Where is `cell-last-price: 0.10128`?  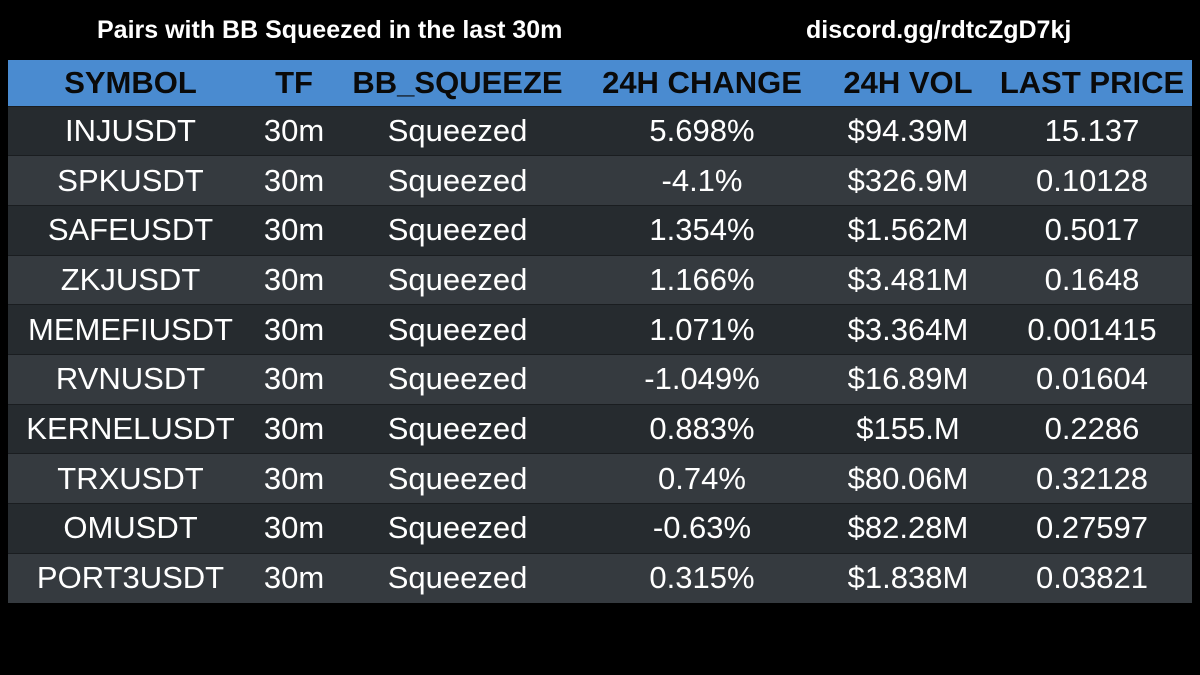
cell-last-price: 0.10128 is located at coordinates (1092, 180).